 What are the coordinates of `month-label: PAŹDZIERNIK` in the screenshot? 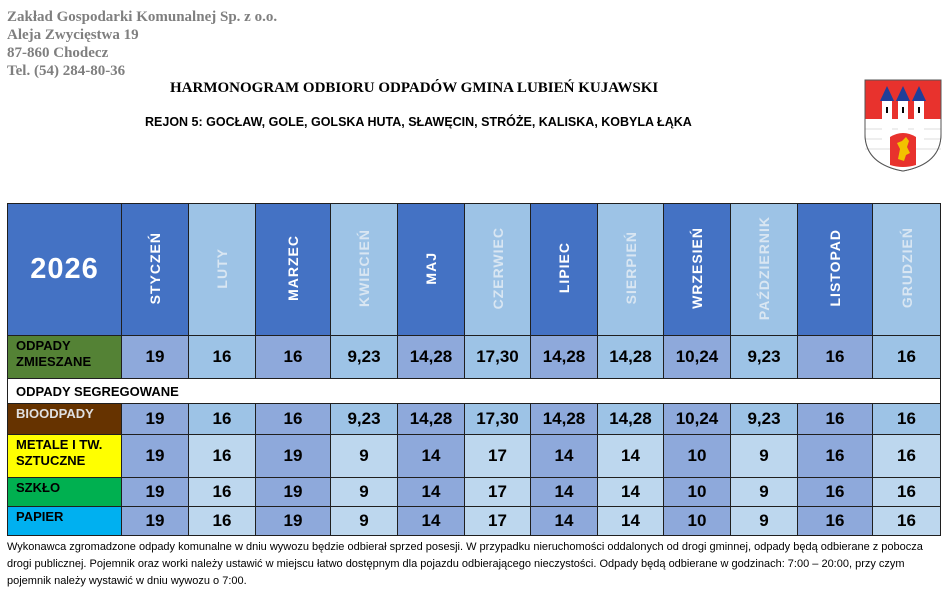 It's located at (764, 268).